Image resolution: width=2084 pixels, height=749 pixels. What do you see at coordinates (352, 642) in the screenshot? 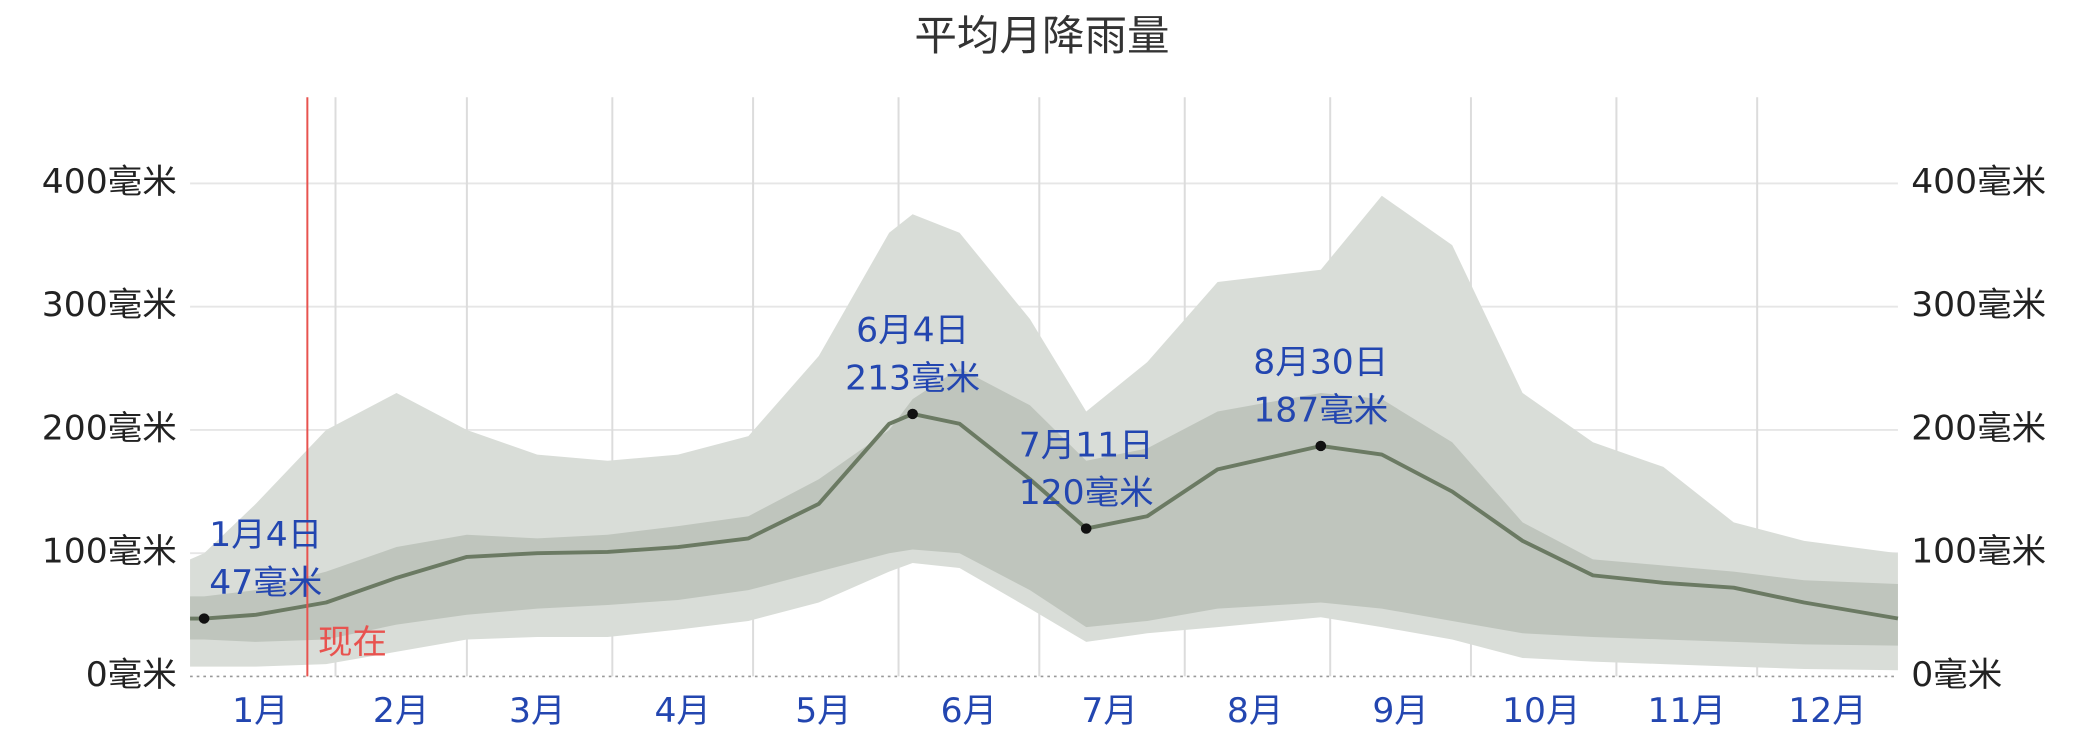
I see `now-label: 现在` at bounding box center [352, 642].